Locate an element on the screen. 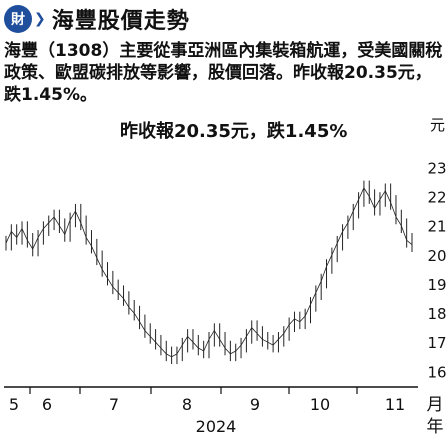  y-tick-label: 22 is located at coordinates (436, 198).